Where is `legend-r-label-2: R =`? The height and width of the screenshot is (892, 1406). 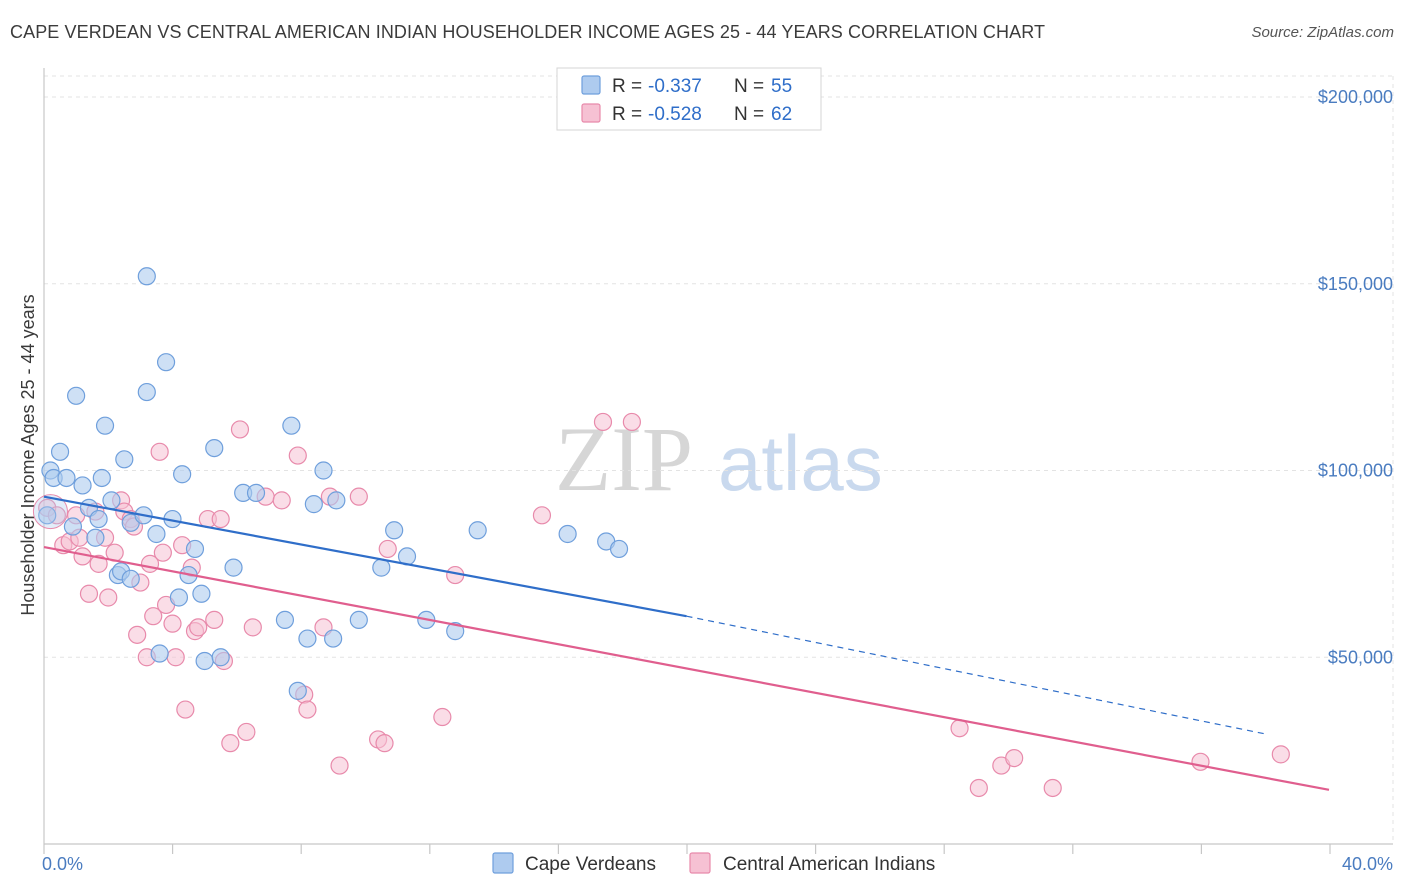
legend-r-label-2: R = is located at coordinates (627, 114).